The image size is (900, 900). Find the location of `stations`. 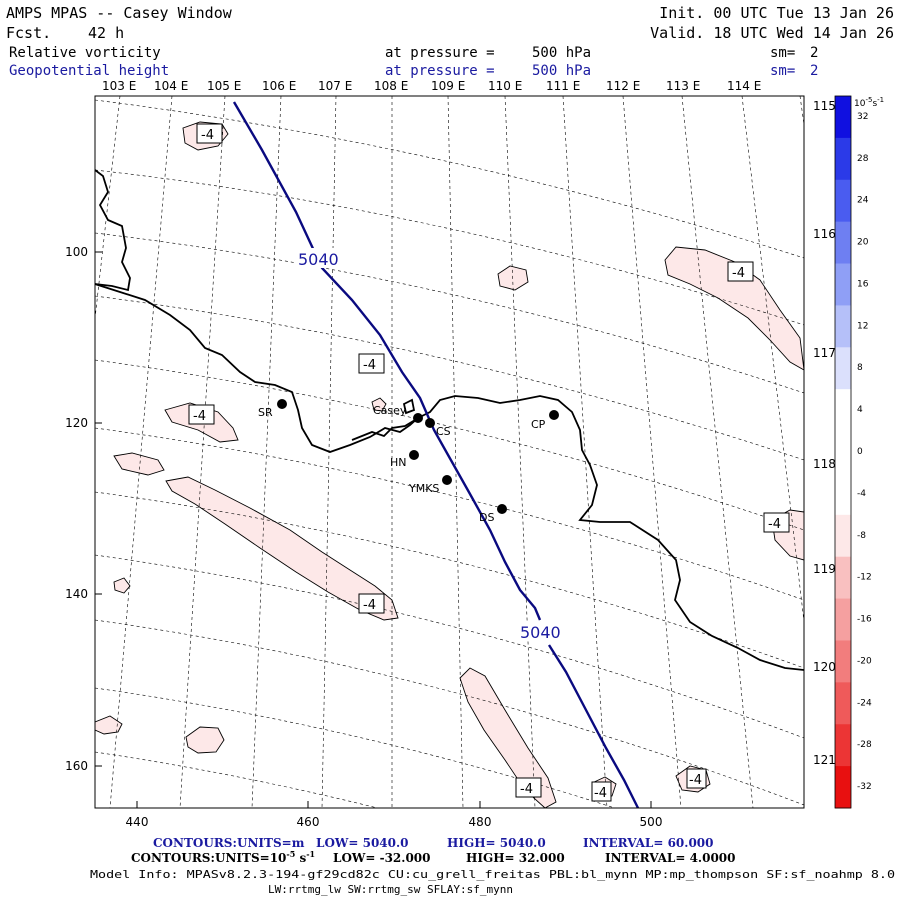

stations is located at coordinates (418, 456).